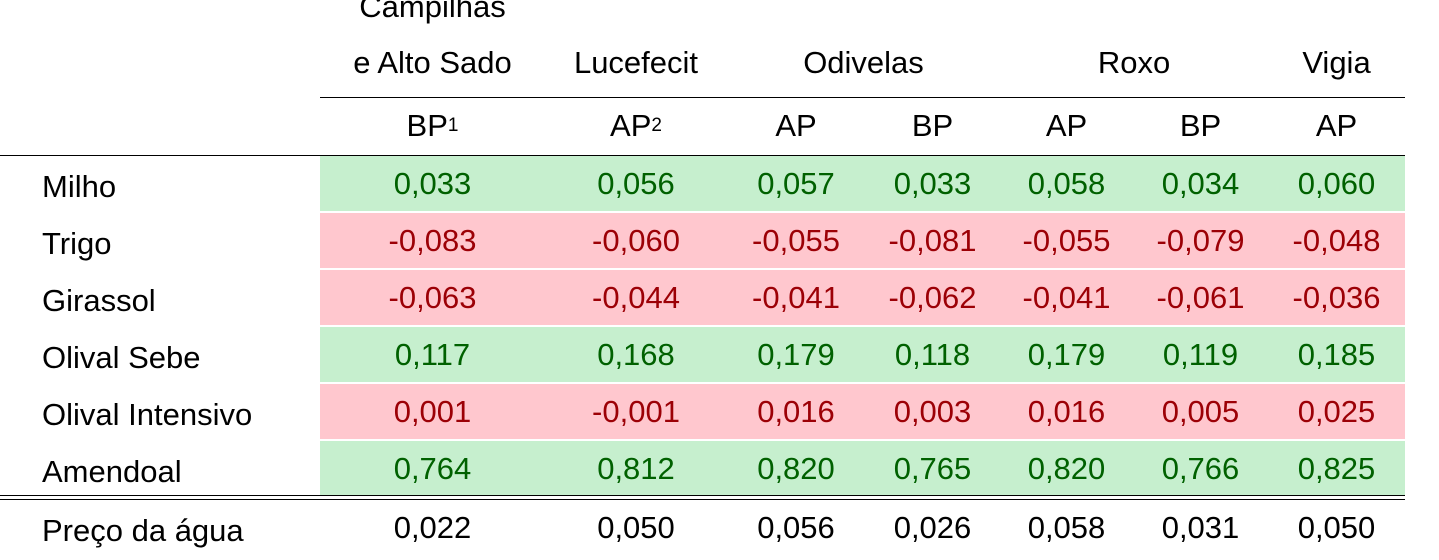 The image size is (1439, 560). Describe the element at coordinates (1336, 468) in the screenshot. I see `value-cell: 0,825` at that location.